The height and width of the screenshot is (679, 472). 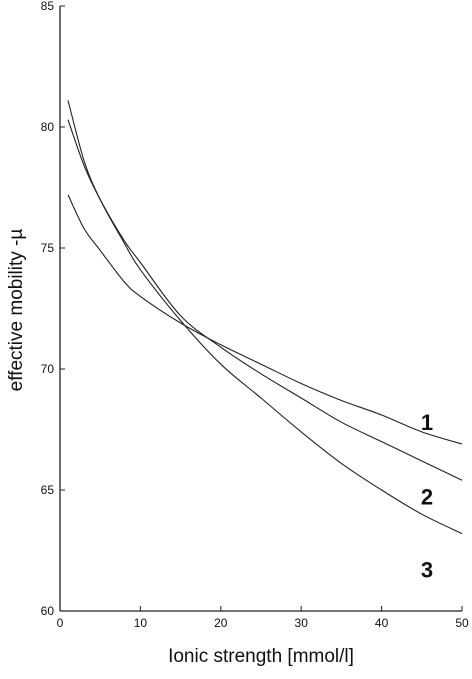 What do you see at coordinates (427, 570) in the screenshot?
I see `series-label-3: 3` at bounding box center [427, 570].